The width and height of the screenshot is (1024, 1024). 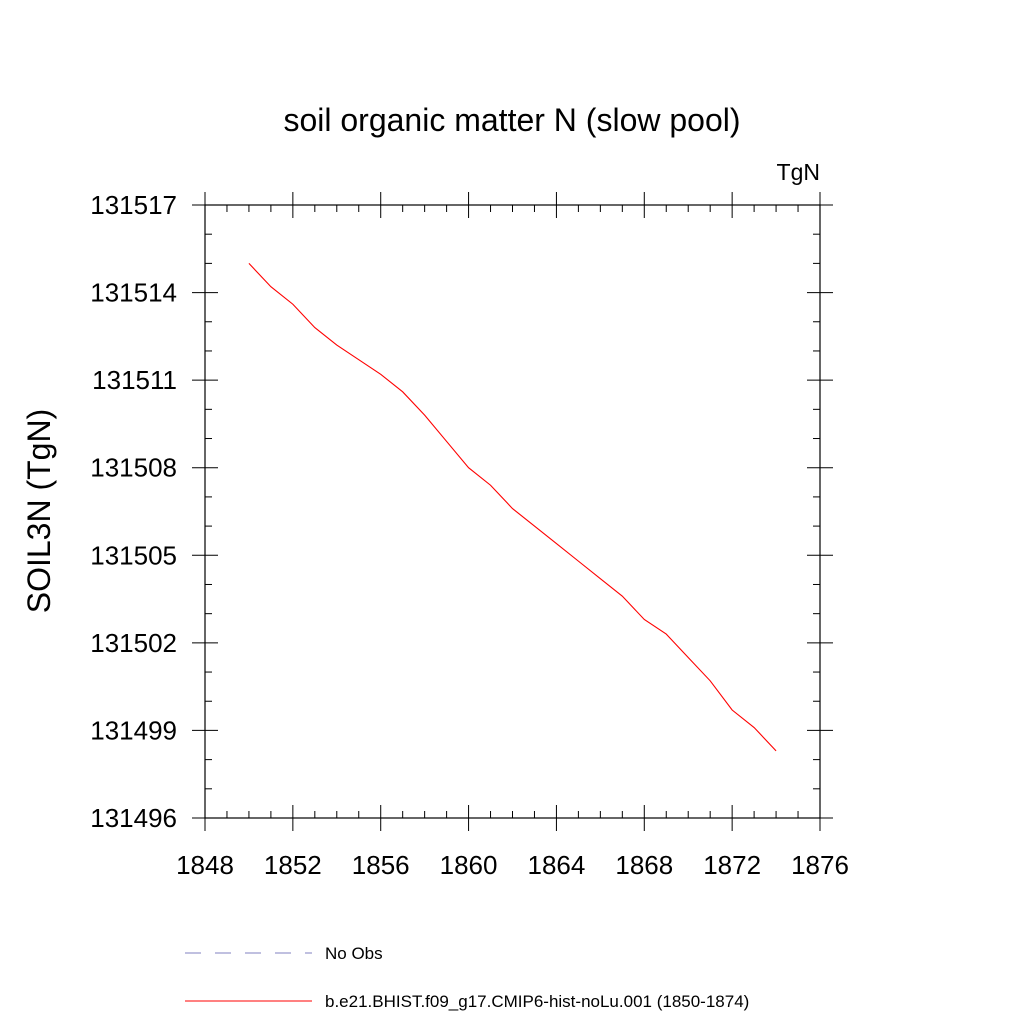 I want to click on x-tick-label: 1860, so click(x=469, y=865).